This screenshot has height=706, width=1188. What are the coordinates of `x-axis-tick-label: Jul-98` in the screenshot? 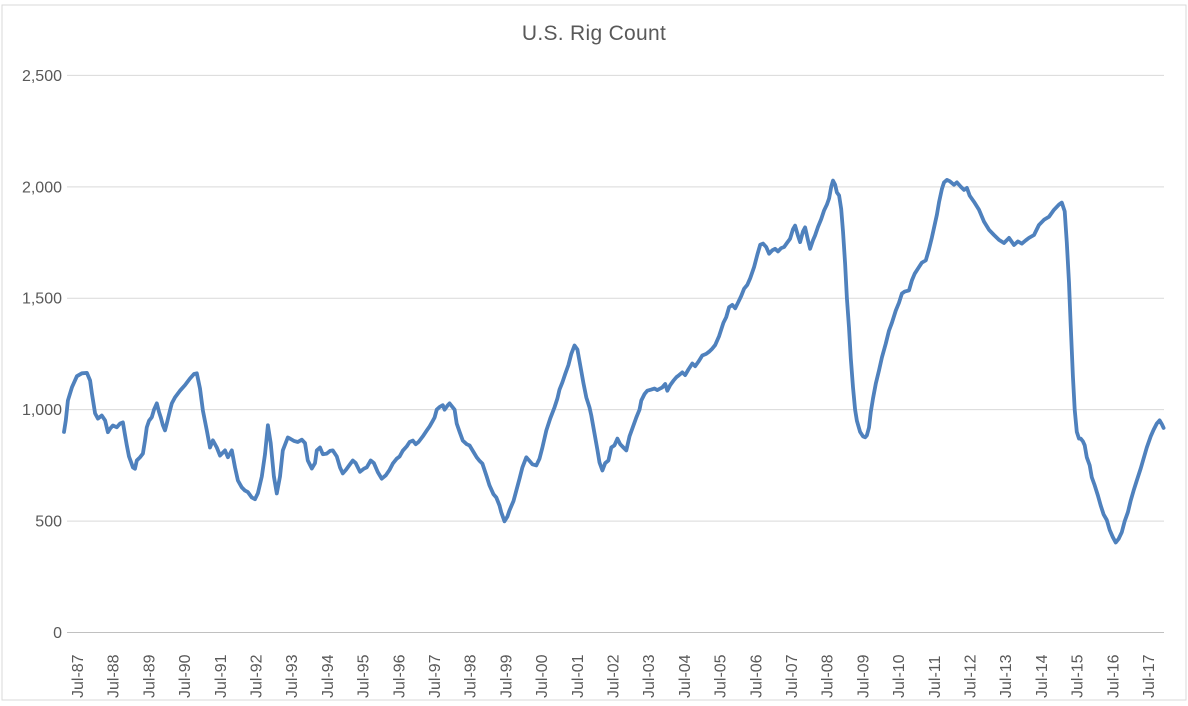 It's located at (471, 676).